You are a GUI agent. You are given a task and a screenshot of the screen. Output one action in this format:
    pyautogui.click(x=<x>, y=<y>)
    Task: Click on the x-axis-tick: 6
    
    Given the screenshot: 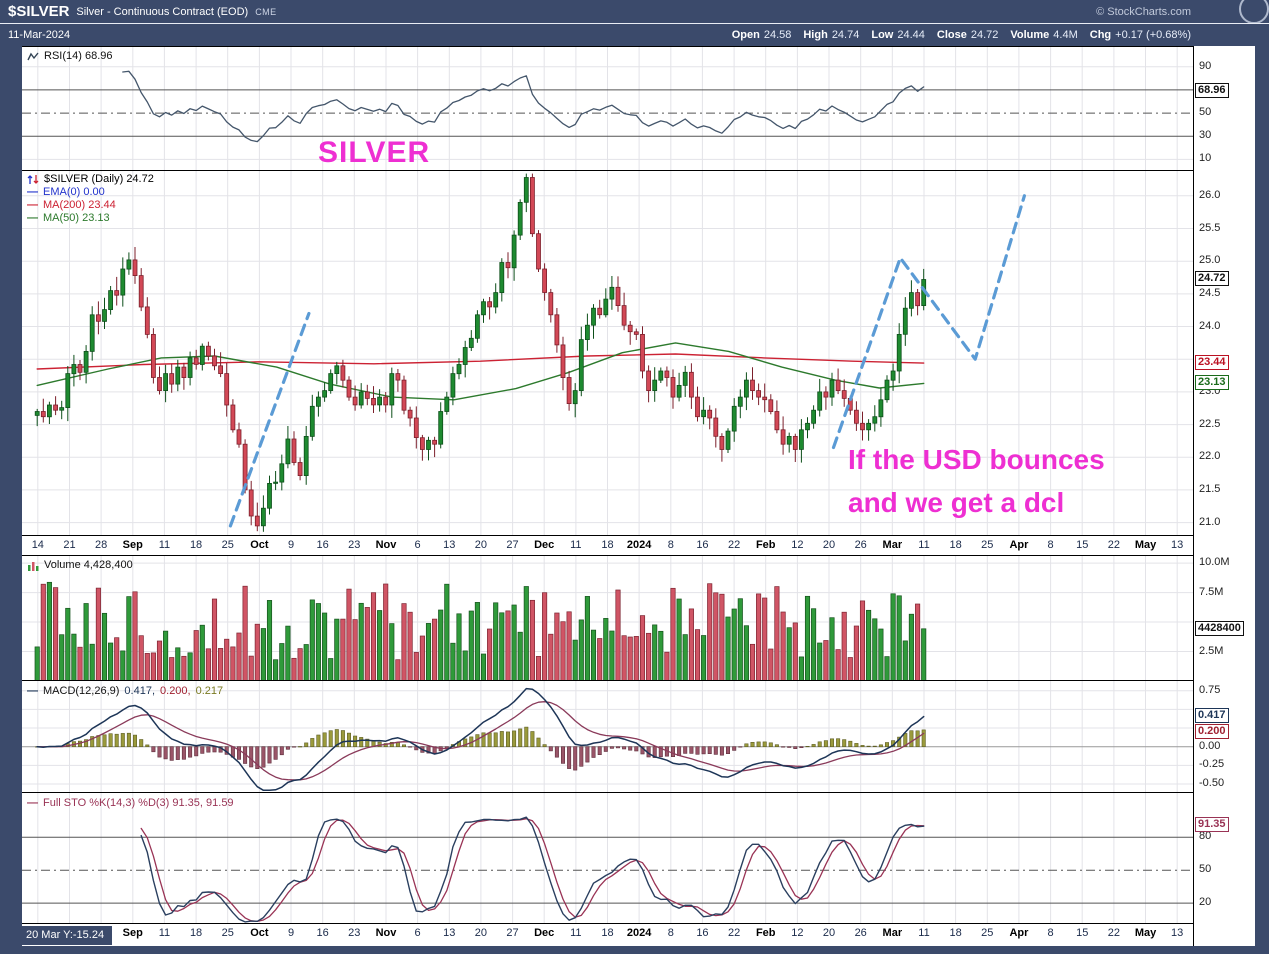 What is the action you would take?
    pyautogui.click(x=417, y=933)
    